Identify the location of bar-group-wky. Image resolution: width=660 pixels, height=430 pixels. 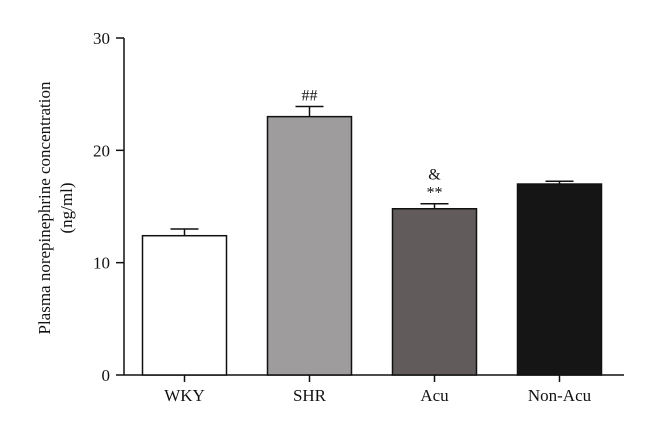
(184, 302).